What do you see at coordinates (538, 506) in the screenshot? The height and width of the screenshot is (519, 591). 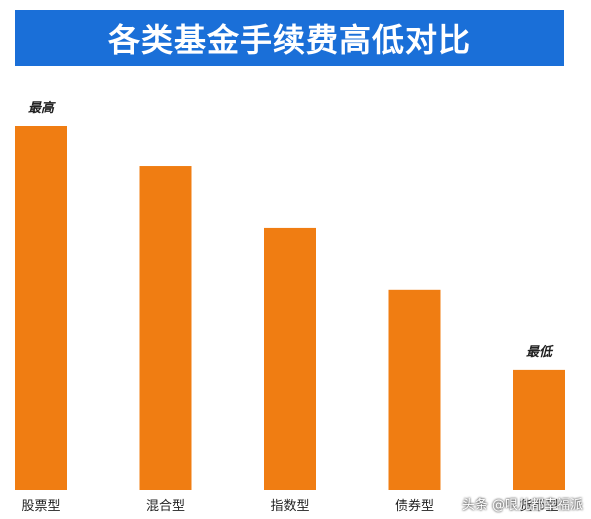 I see `category-label-5: 货币型` at bounding box center [538, 506].